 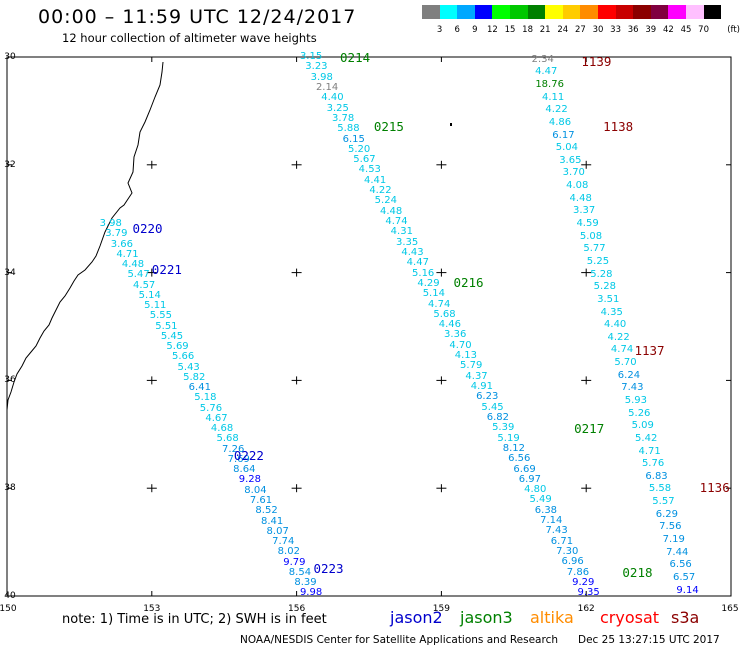 I want to click on wave-height-value: 6.24, so click(x=629, y=375).